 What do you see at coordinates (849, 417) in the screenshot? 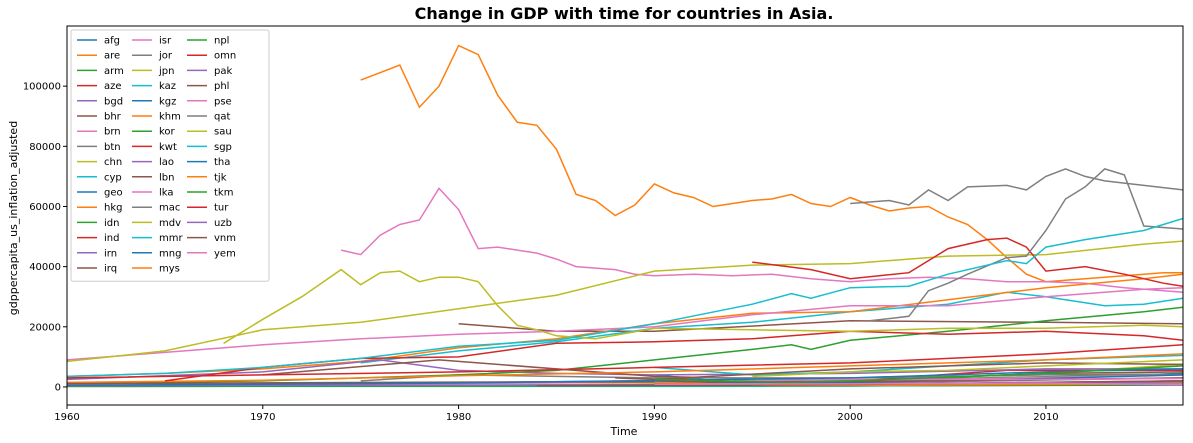
I see `x-tick-label: 2000` at bounding box center [849, 417].